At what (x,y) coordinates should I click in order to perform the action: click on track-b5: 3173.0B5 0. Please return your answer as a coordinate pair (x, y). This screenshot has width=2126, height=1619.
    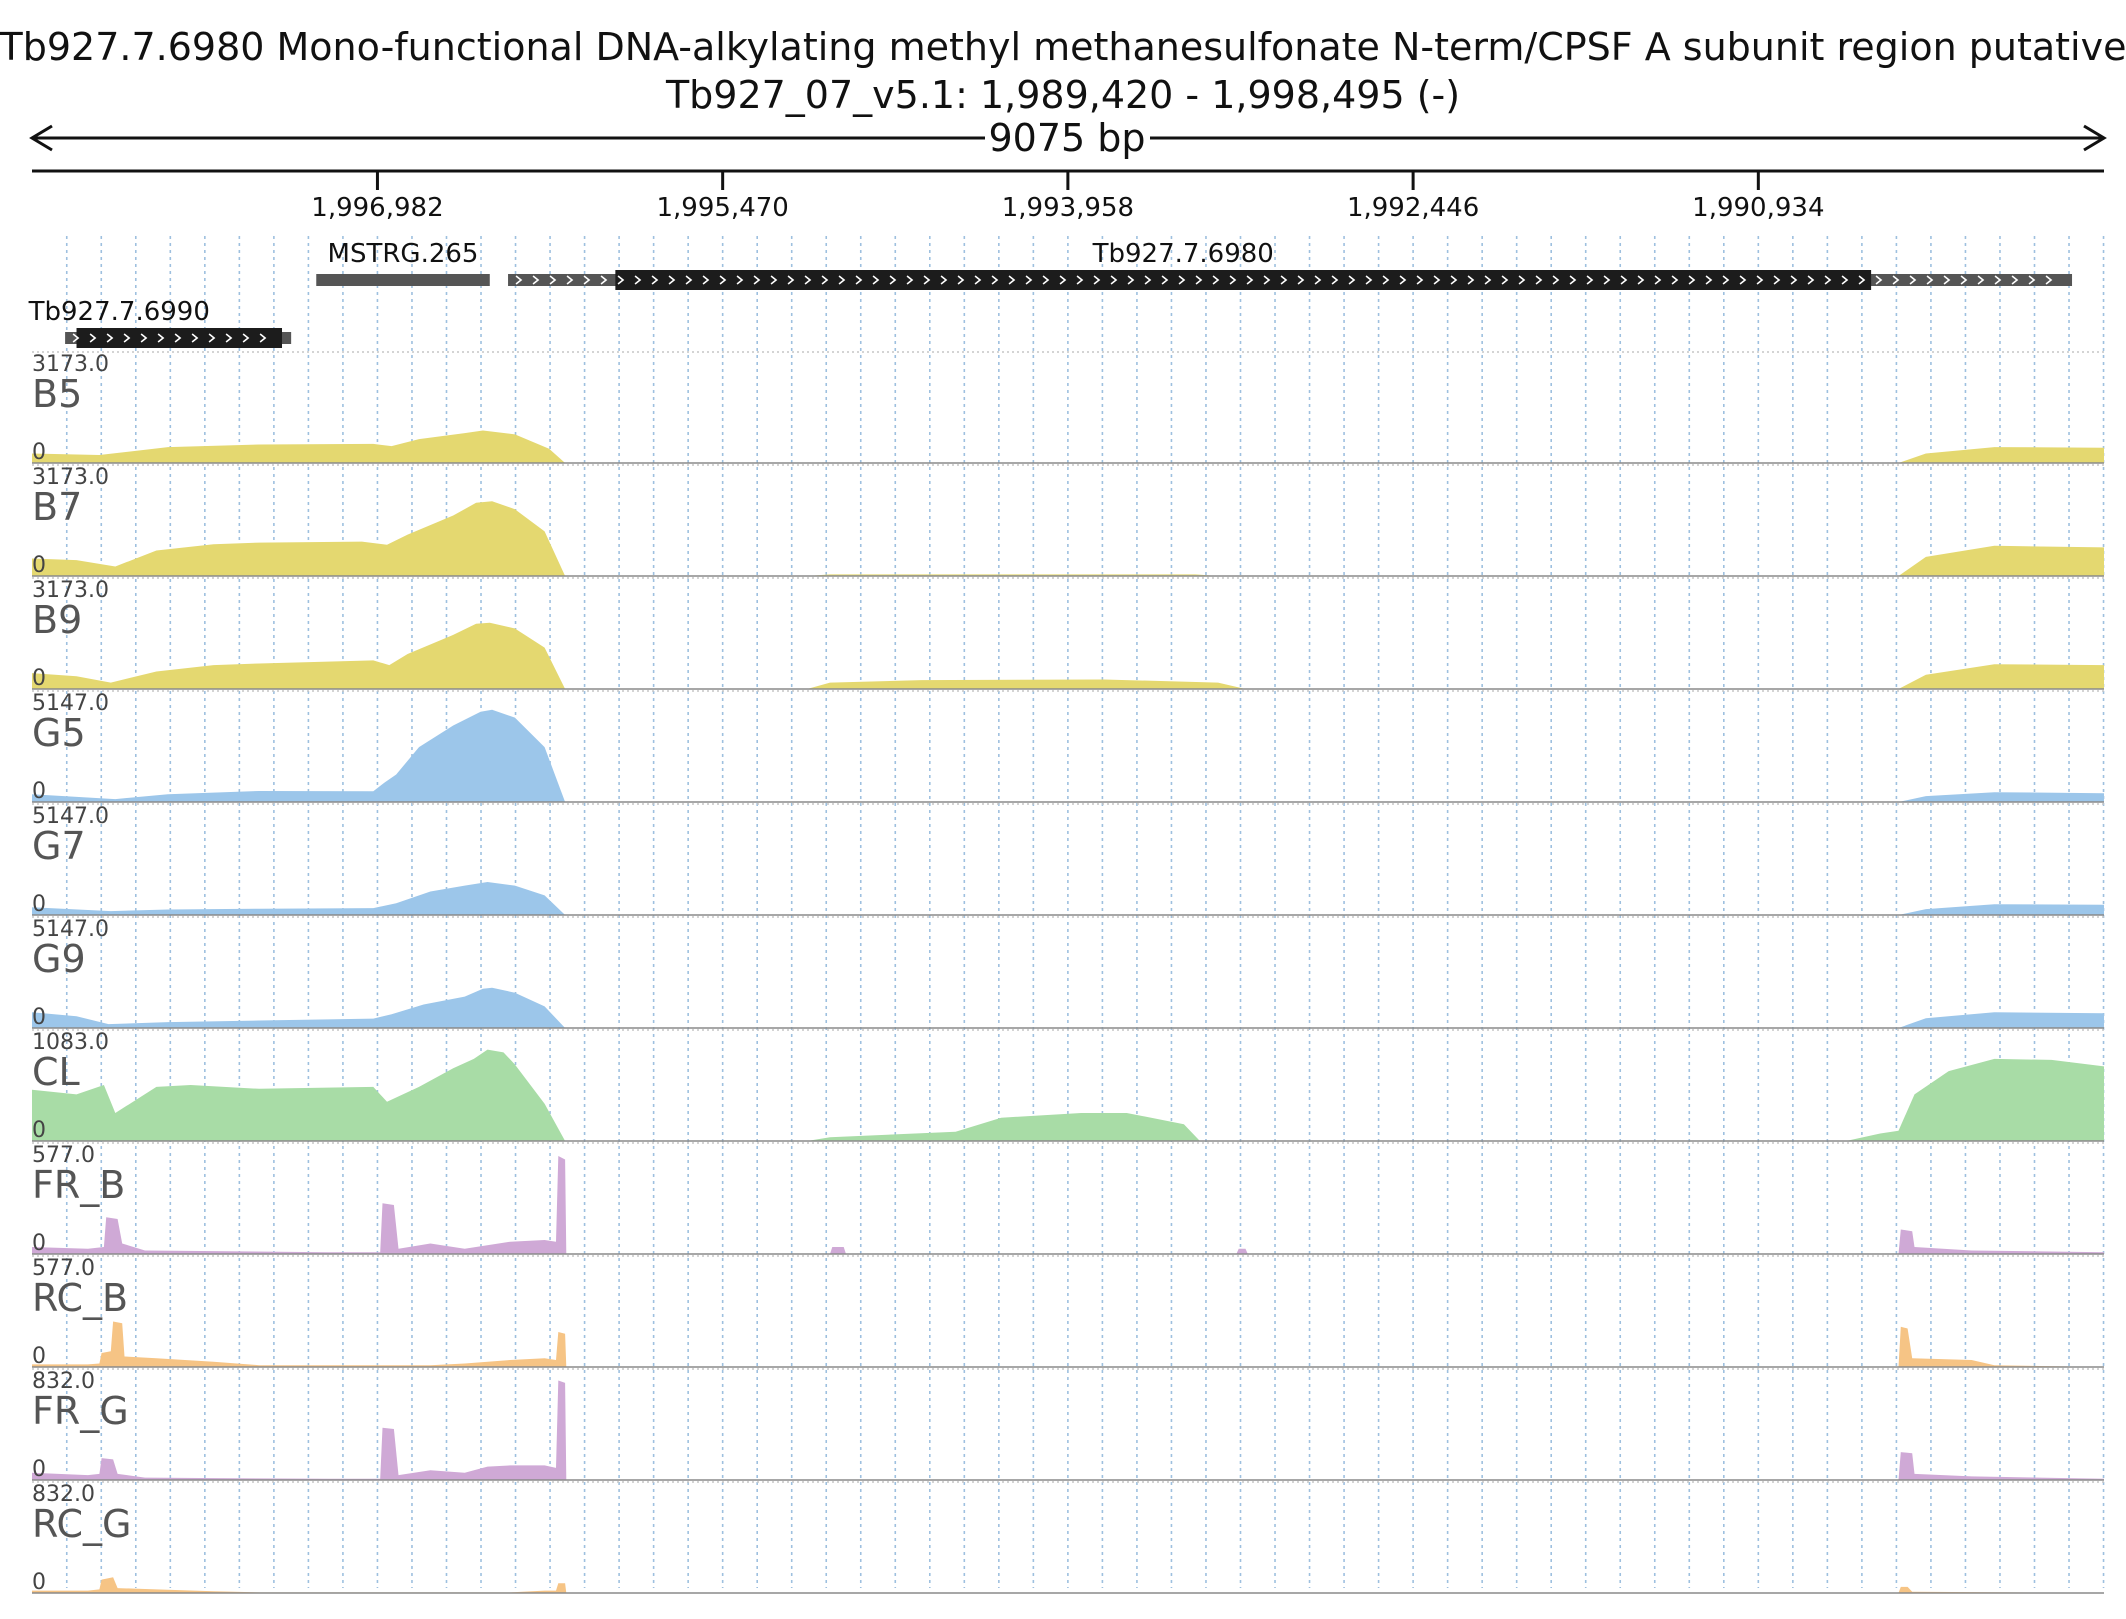
    Looking at the image, I should click on (1068, 408).